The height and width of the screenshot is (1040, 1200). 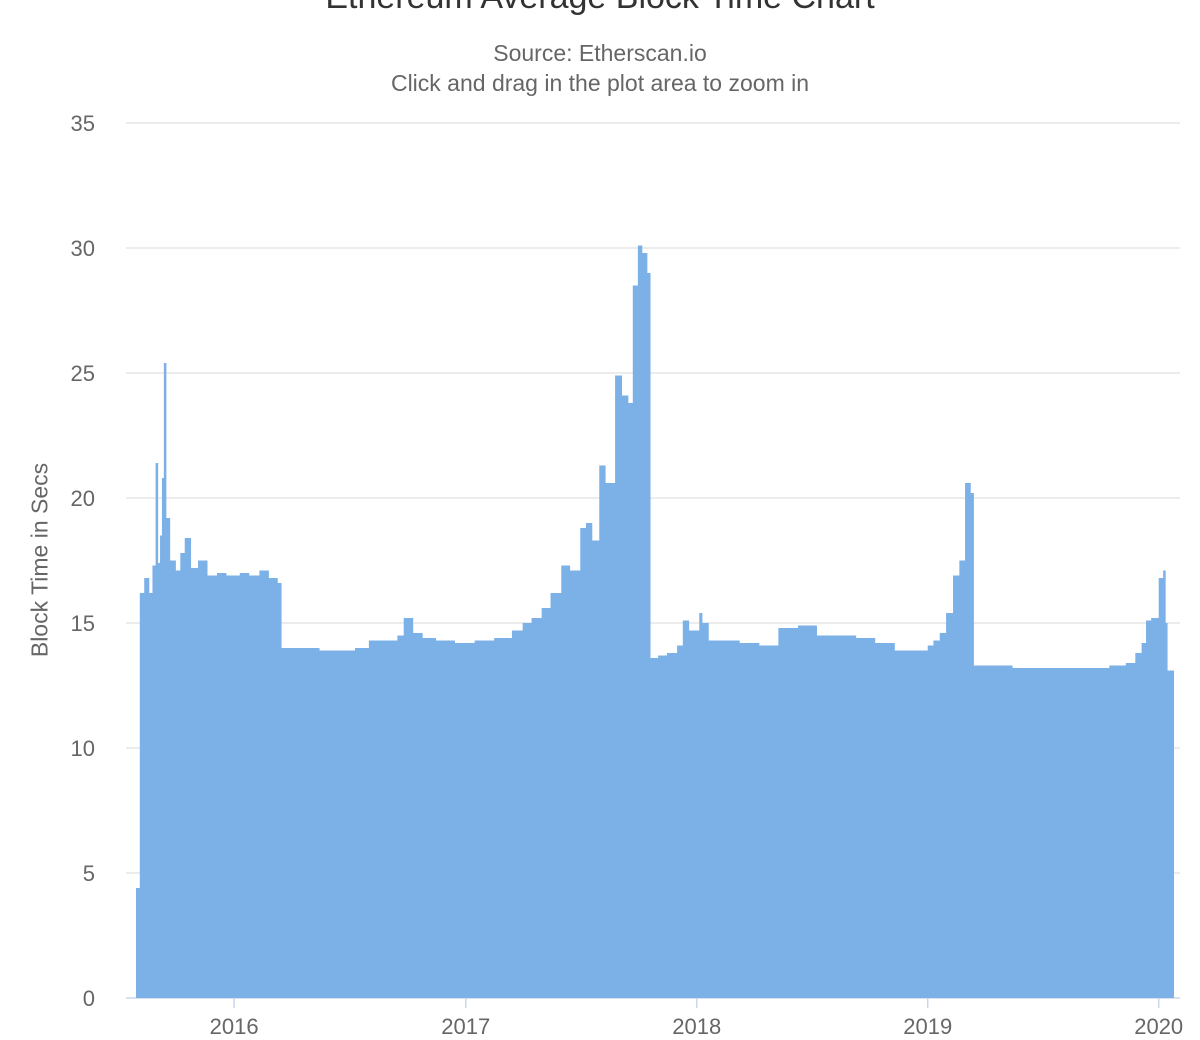 I want to click on x-axis: 2016 2017 2018 2019 2020, so click(x=696, y=1018).